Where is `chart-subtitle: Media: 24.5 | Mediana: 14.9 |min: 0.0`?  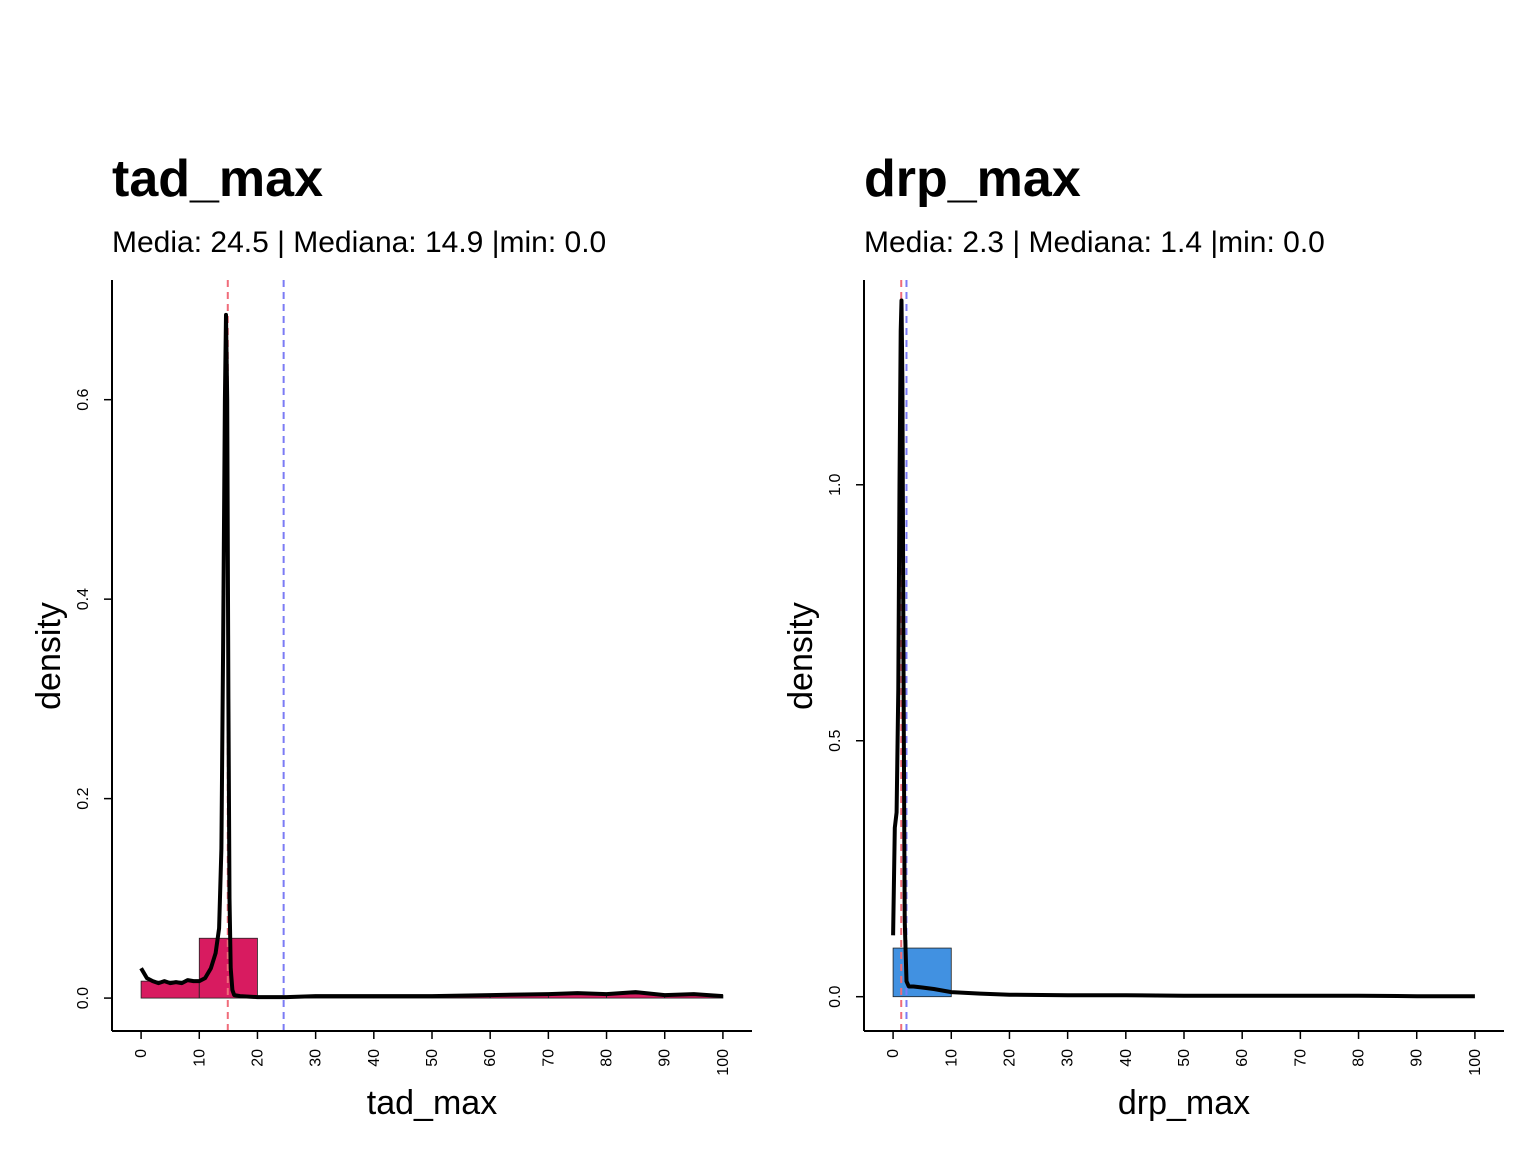
chart-subtitle: Media: 24.5 | Mediana: 14.9 |min: 0.0 is located at coordinates (359, 242).